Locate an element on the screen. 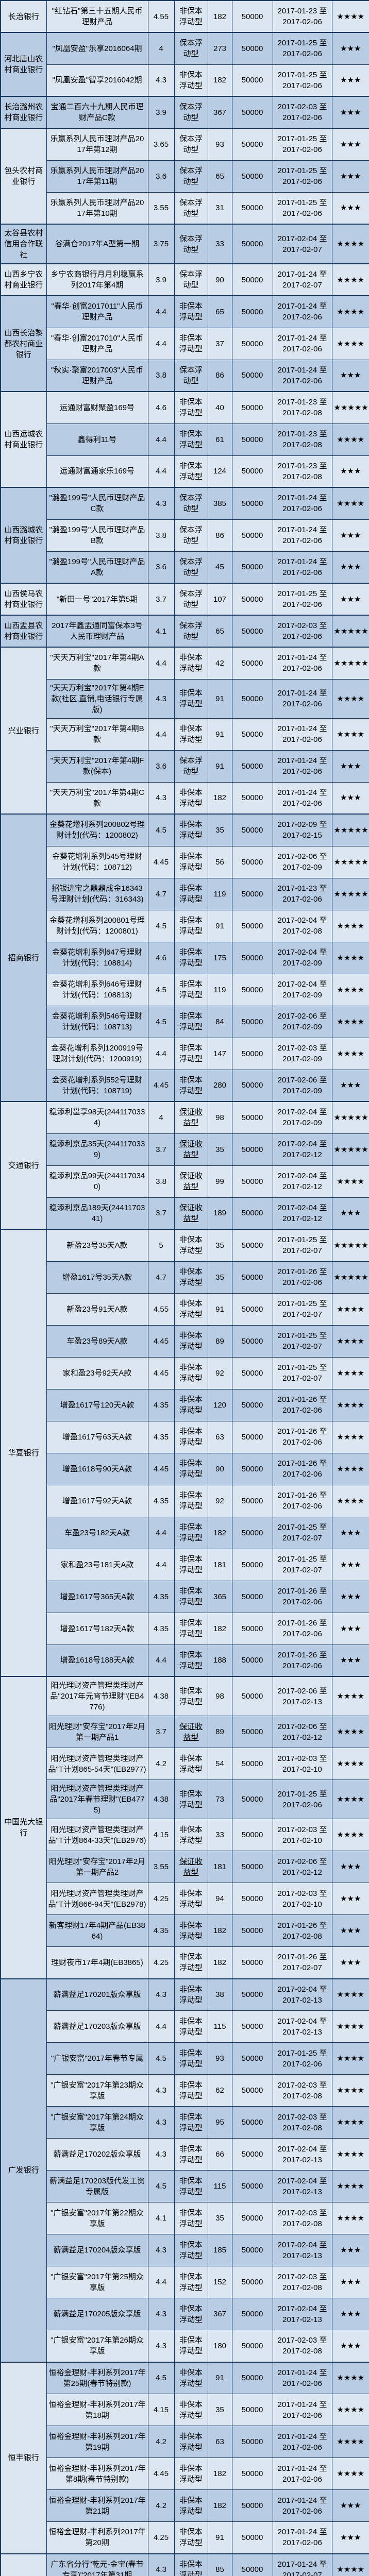  sale-period-start: 2017-01-26 至 is located at coordinates (302, 1591).